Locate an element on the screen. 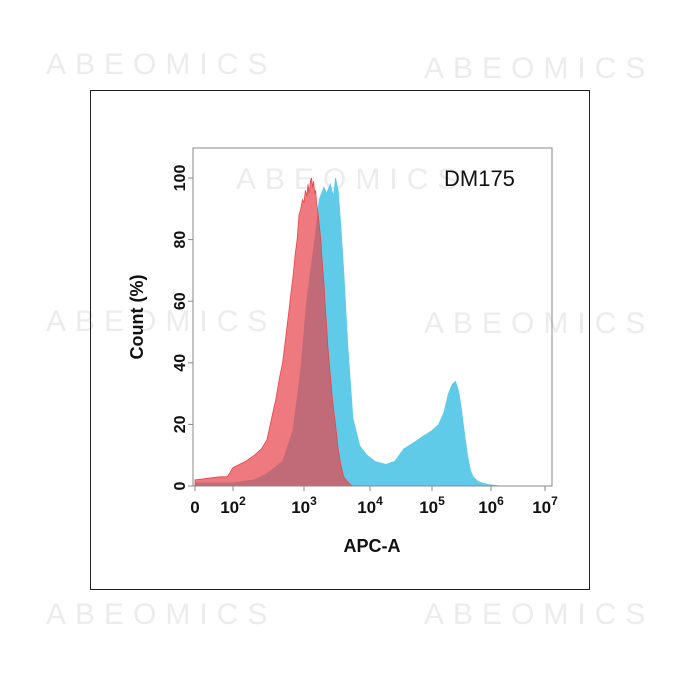 Image resolution: width=680 pixels, height=680 pixels. x-tick-label: 10⁵ is located at coordinates (432, 505).